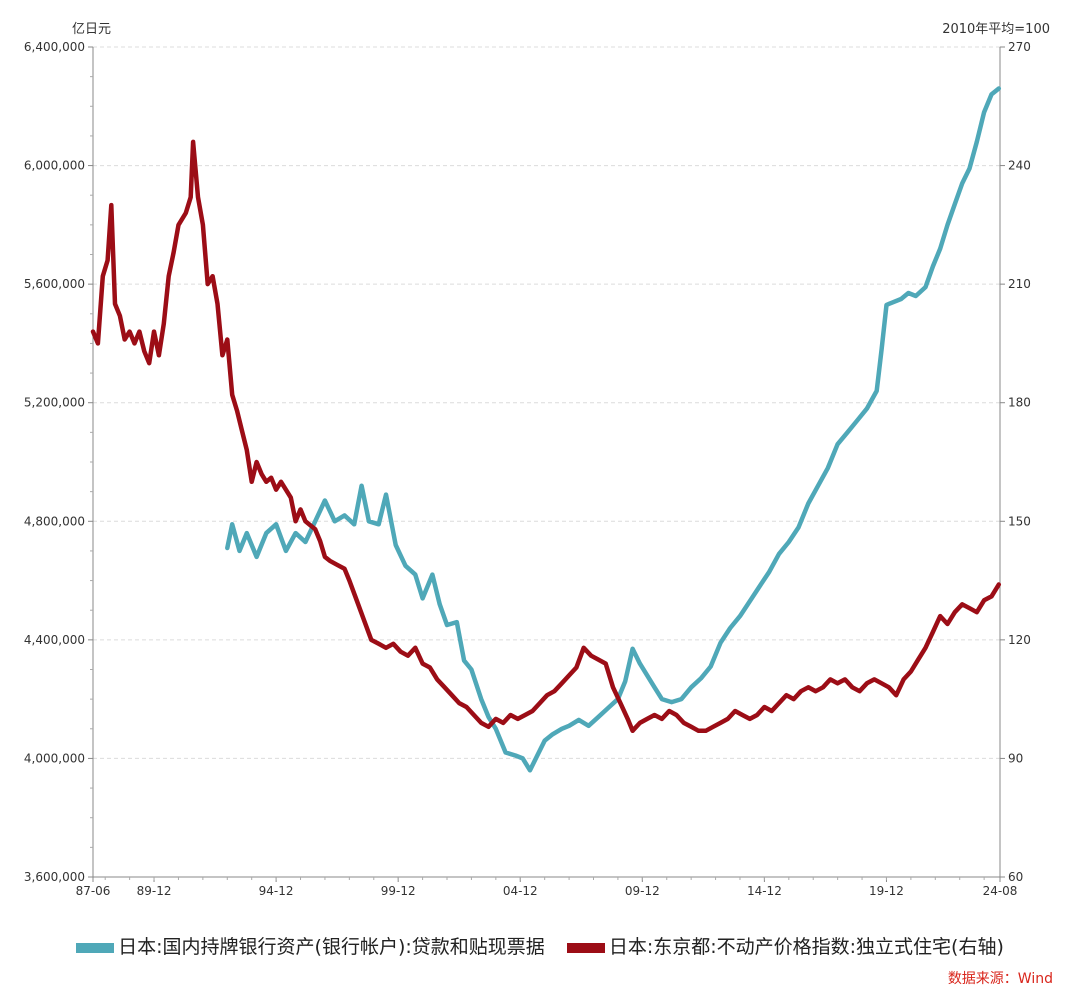 The height and width of the screenshot is (1000, 1080). I want to click on legend-item-loans: 日本:国内持牌银行资产(银行帐户):贷款和贴现票据, so click(310, 945).